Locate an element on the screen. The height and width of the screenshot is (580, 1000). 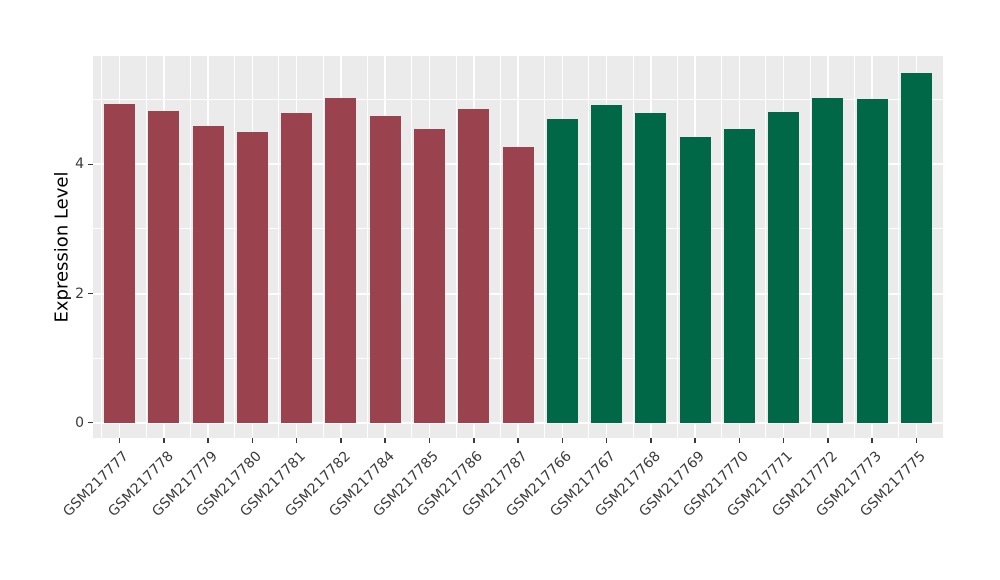
bar-GSM217787 is located at coordinates (518, 284).